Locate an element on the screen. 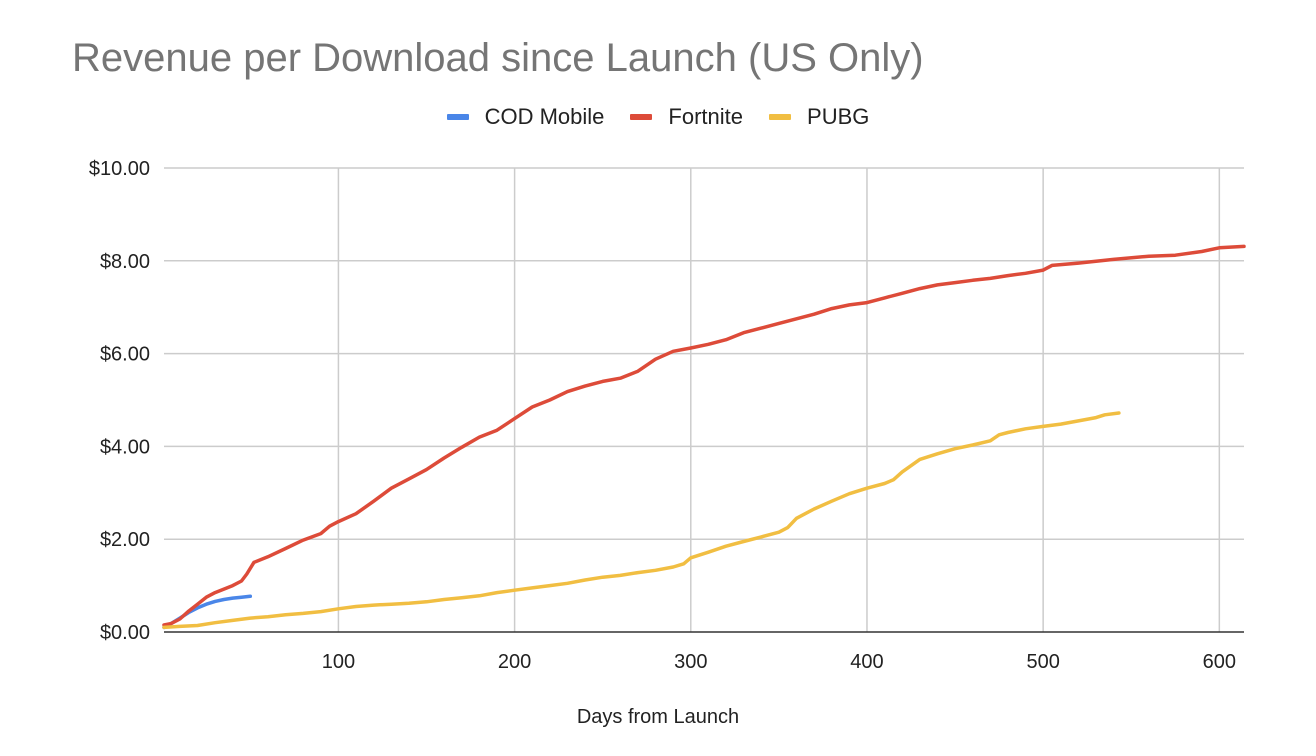  x-tick-label: 200 is located at coordinates (514, 662).